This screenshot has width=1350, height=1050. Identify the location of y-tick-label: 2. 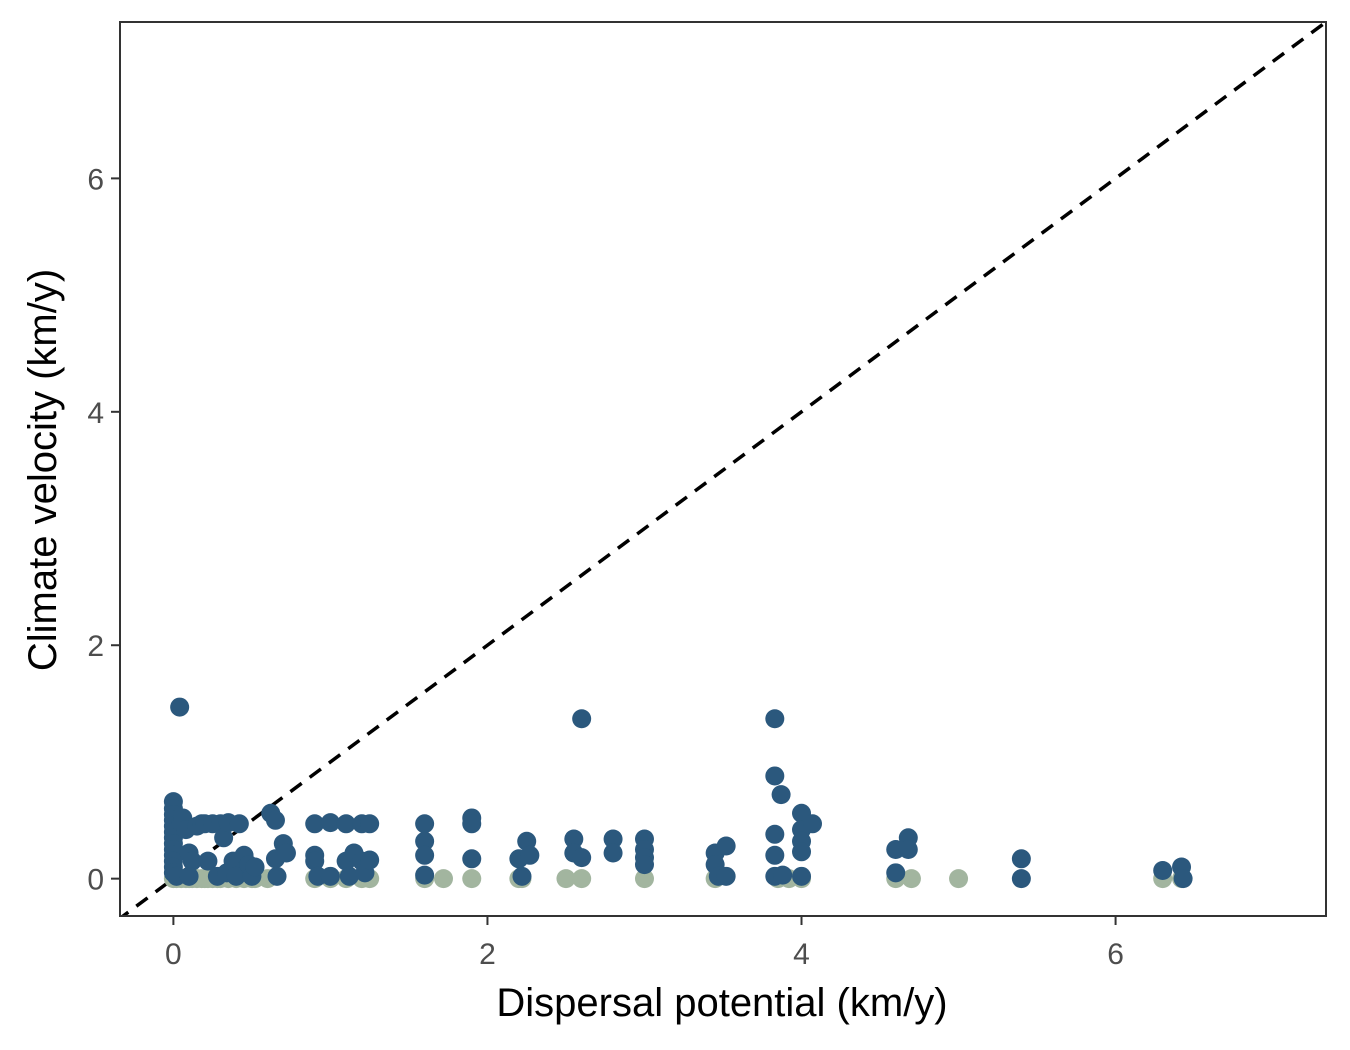
(95, 646).